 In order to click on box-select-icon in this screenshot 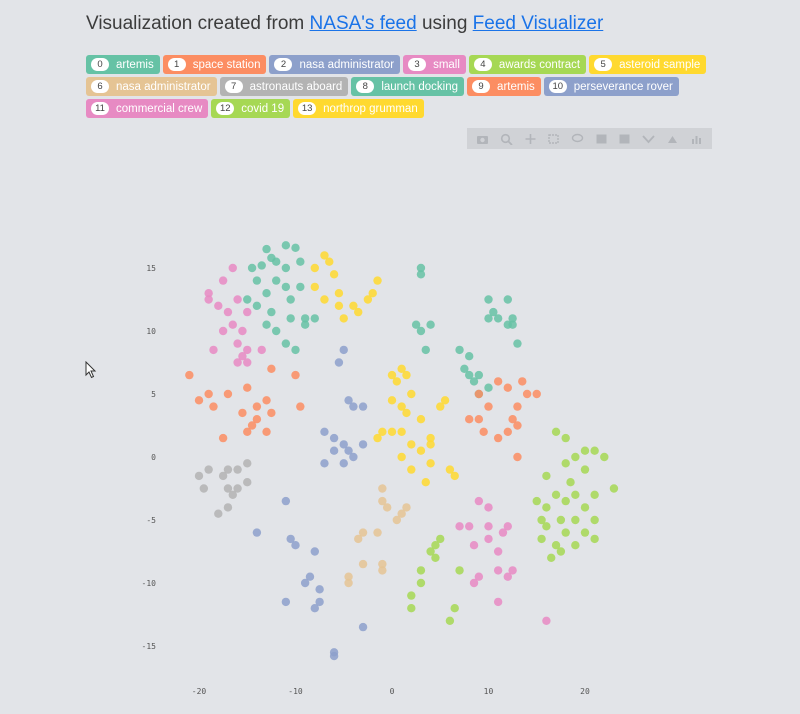, I will do `click(554, 139)`.